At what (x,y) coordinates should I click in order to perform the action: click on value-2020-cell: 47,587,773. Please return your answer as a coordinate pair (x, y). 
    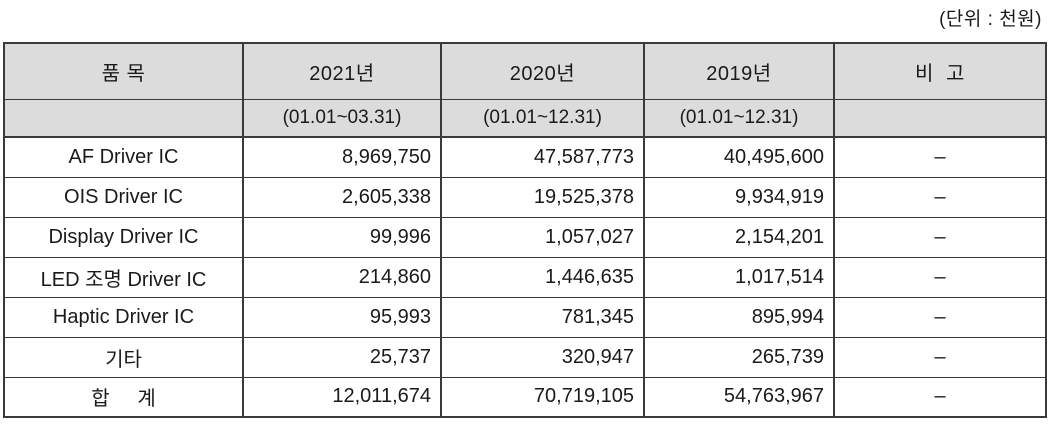
    Looking at the image, I should click on (542, 157).